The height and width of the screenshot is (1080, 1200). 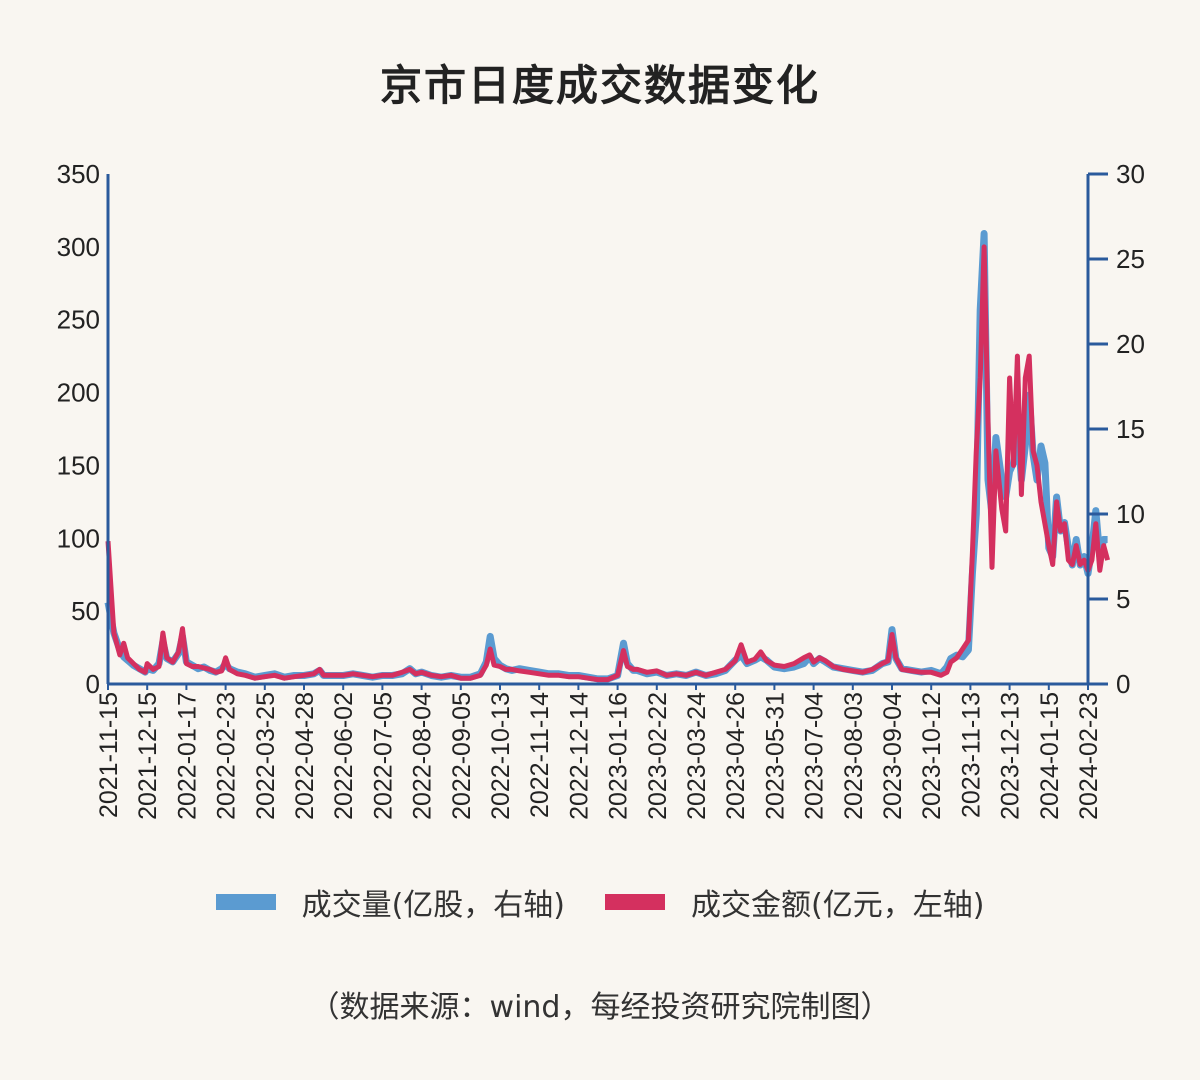 What do you see at coordinates (148, 756) in the screenshot?
I see `x-tick-label: 2021-12-15` at bounding box center [148, 756].